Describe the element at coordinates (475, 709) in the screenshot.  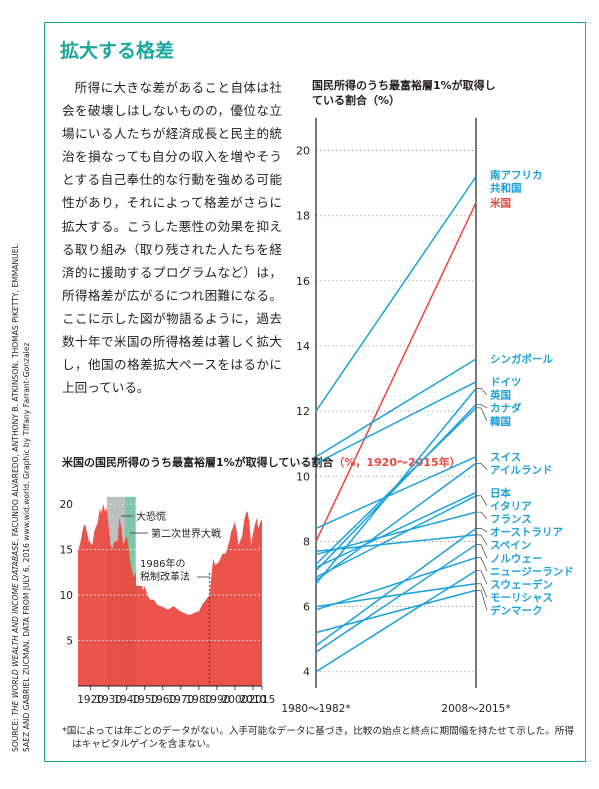
I see `main-x-label-end: 2008～2015*` at that location.